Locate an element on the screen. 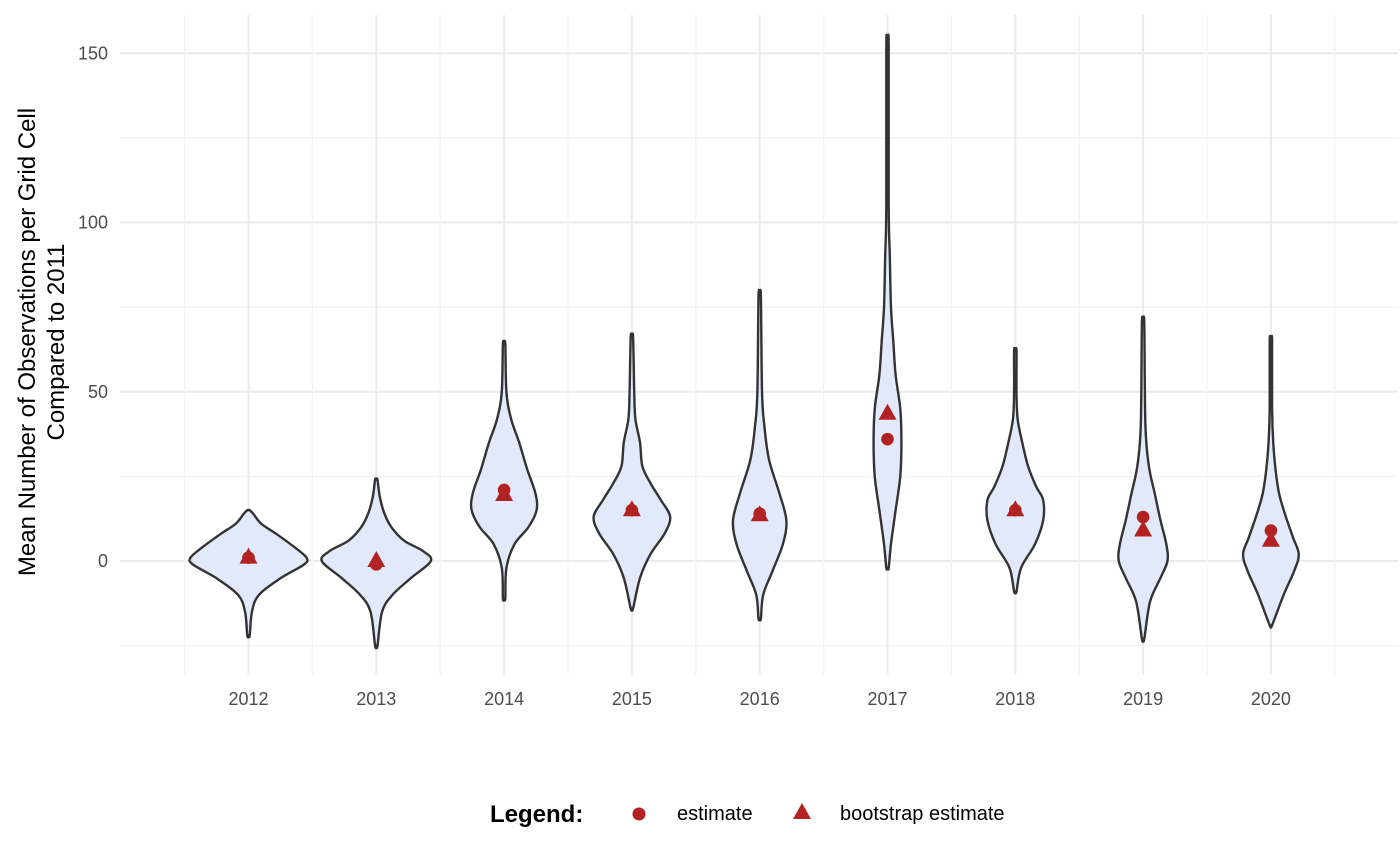 This screenshot has height=865, width=1400. legend-label-bootstrap: bootstrap estimate is located at coordinates (922, 814).